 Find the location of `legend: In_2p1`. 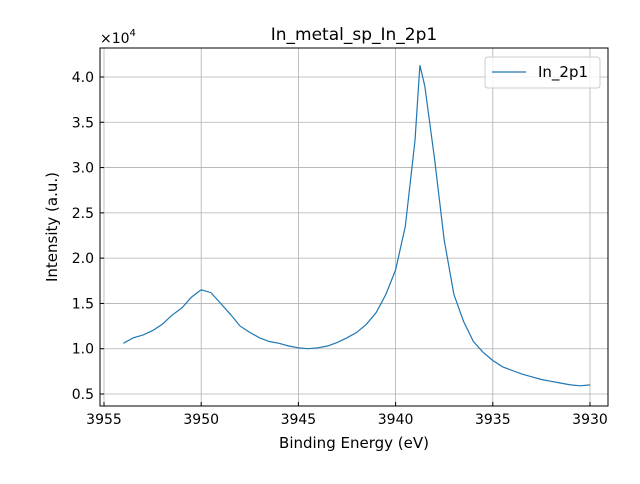

legend: In_2p1 is located at coordinates (542, 72).